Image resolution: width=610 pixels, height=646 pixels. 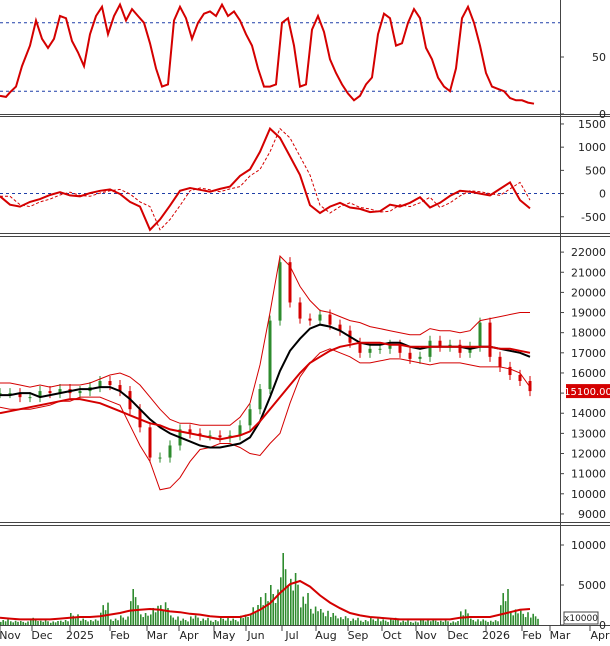 I want to click on price-tick-label: 10000, so click(x=588, y=494).